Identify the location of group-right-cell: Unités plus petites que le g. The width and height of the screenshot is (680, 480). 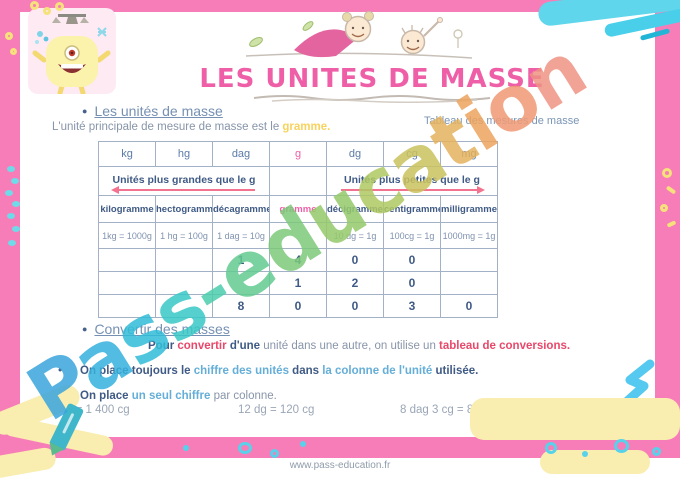
(412, 181).